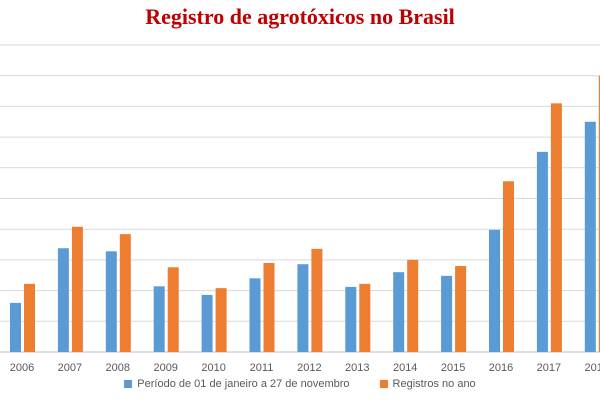 This screenshot has width=600, height=400. Describe the element at coordinates (405, 368) in the screenshot. I see `x-tick-label: 2014` at that location.